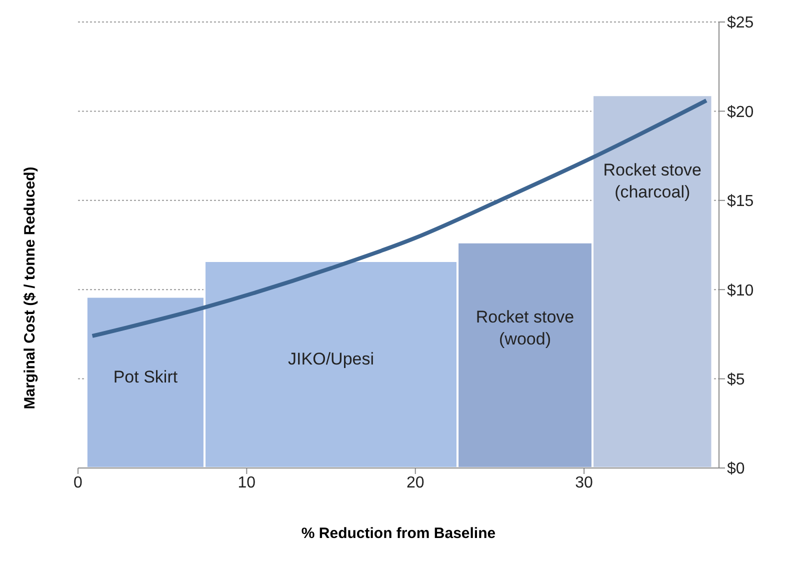 This screenshot has width=792, height=576. Describe the element at coordinates (652, 181) in the screenshot. I see `annotation: Rocket stove (charcoal)` at that location.